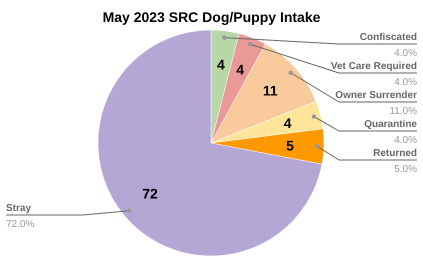 Image resolution: width=423 pixels, height=261 pixels. Describe the element at coordinates (376, 95) in the screenshot. I see `slice-label: Owner Surrender` at that location.